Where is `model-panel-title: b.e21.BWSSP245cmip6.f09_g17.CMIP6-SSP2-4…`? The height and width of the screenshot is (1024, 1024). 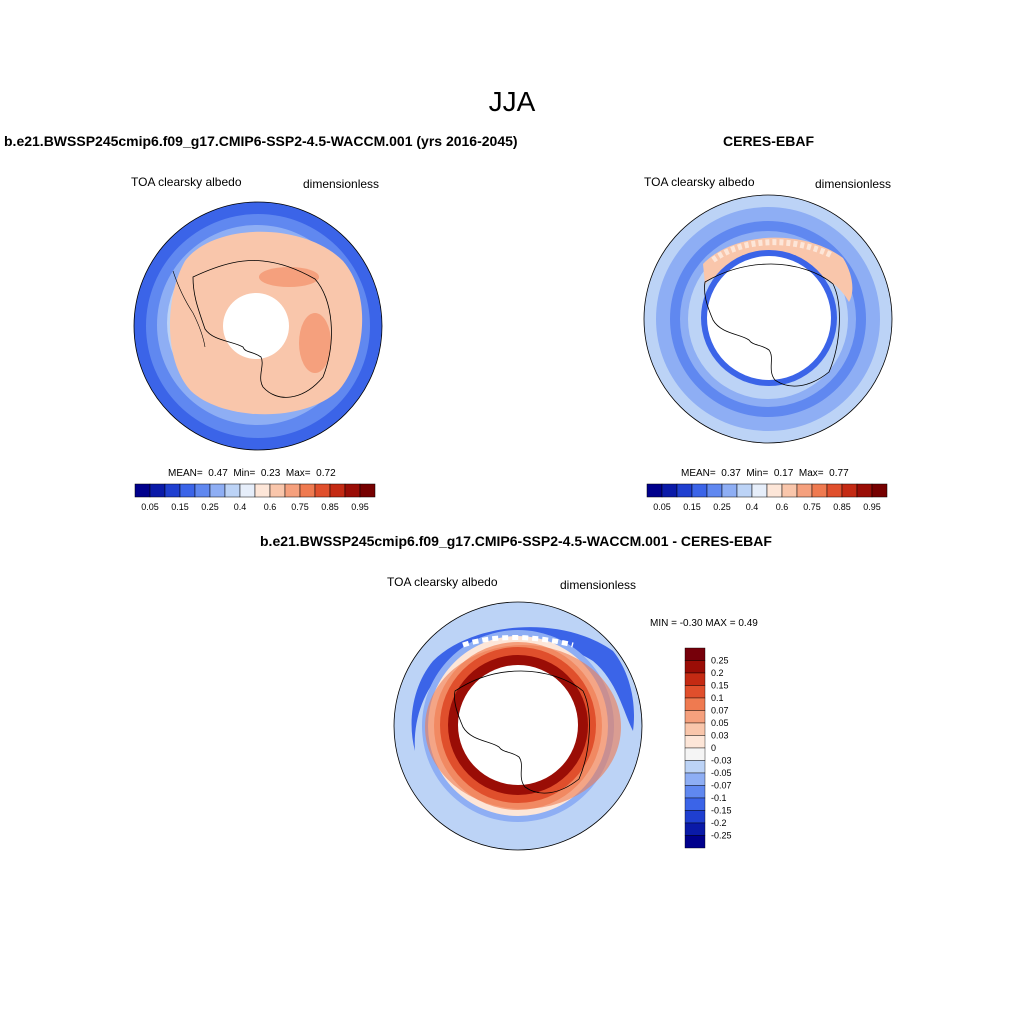
model-panel-title: b.e21.BWSSP245cmip6.f09_g17.CMIP6-SSP2-4… is located at coordinates (261, 141).